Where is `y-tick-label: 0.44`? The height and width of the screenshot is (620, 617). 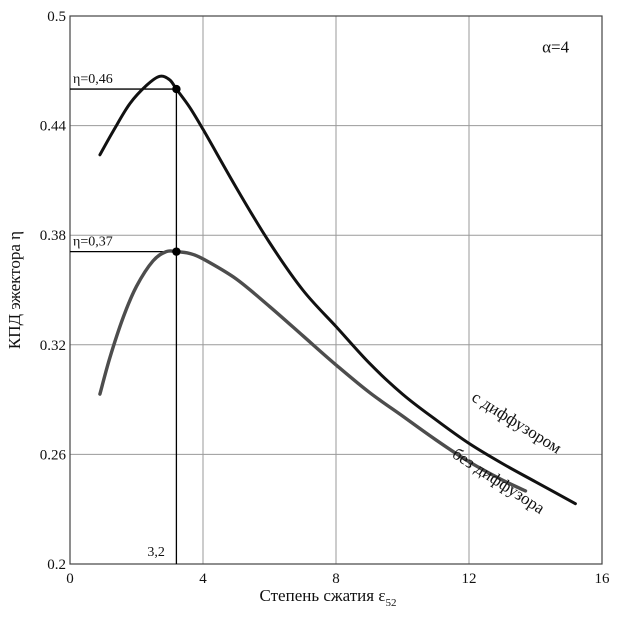 y-tick-label: 0.44 is located at coordinates (53, 127).